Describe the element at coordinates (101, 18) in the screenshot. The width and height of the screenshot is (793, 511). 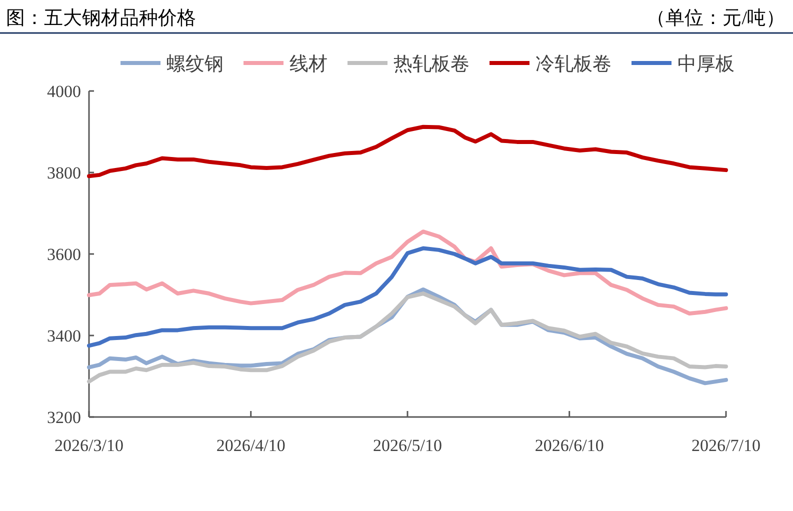
I see `chart-title: 图：五大钢材品种价格` at that location.